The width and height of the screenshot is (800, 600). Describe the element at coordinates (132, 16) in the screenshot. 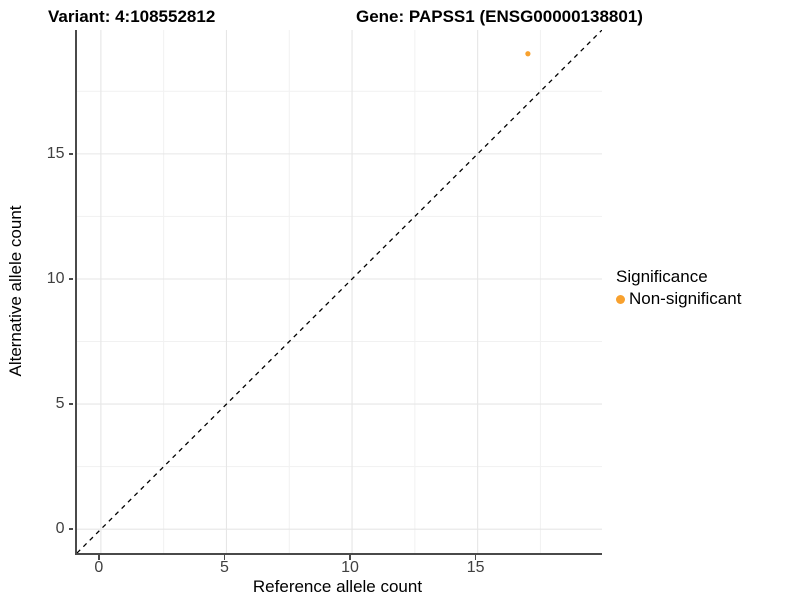

I see `variant-title: Variant: 4:108552812` at that location.